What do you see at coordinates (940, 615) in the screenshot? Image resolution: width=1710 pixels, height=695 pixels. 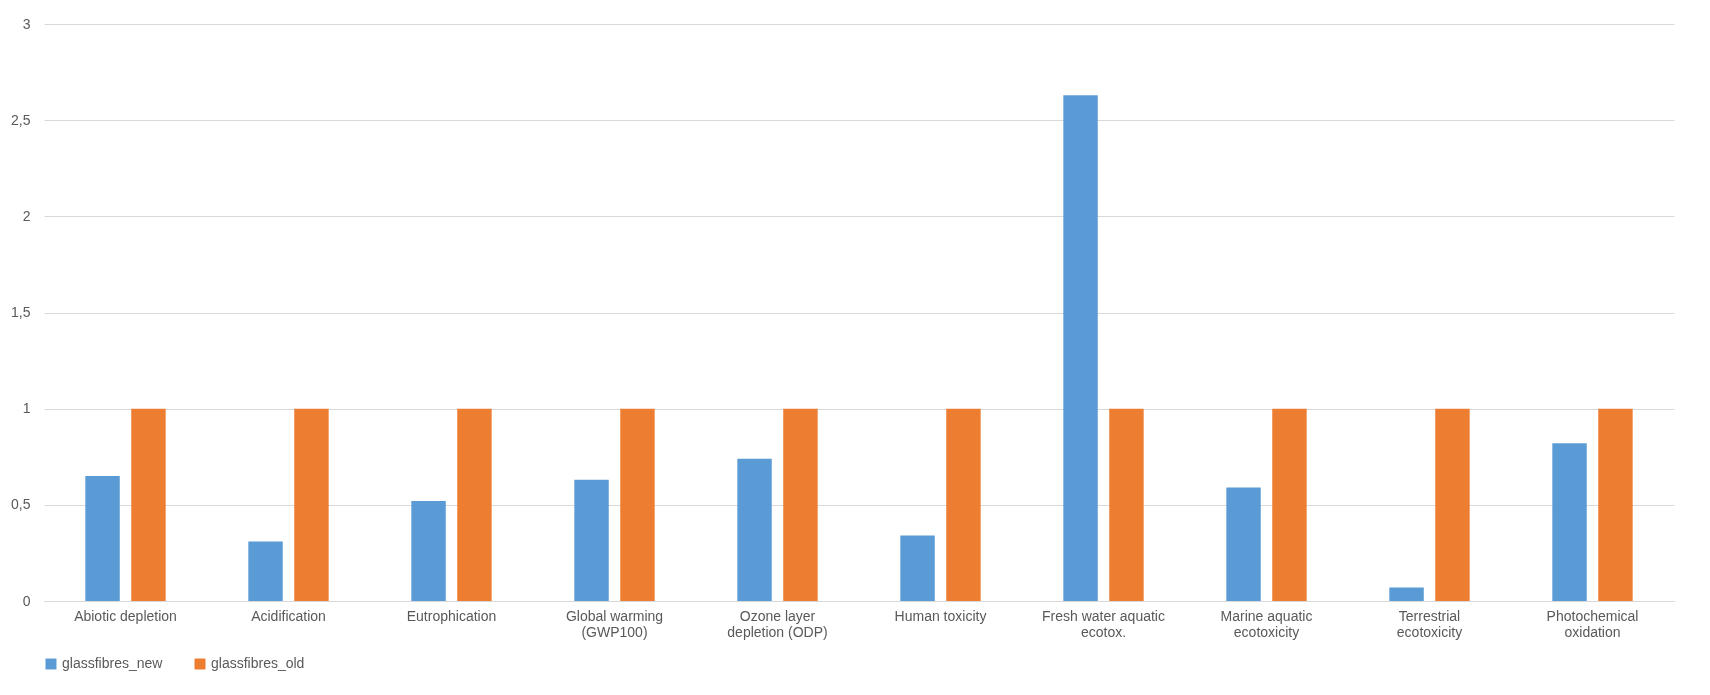 I see `x-tick-label: Human toxicity` at bounding box center [940, 615].